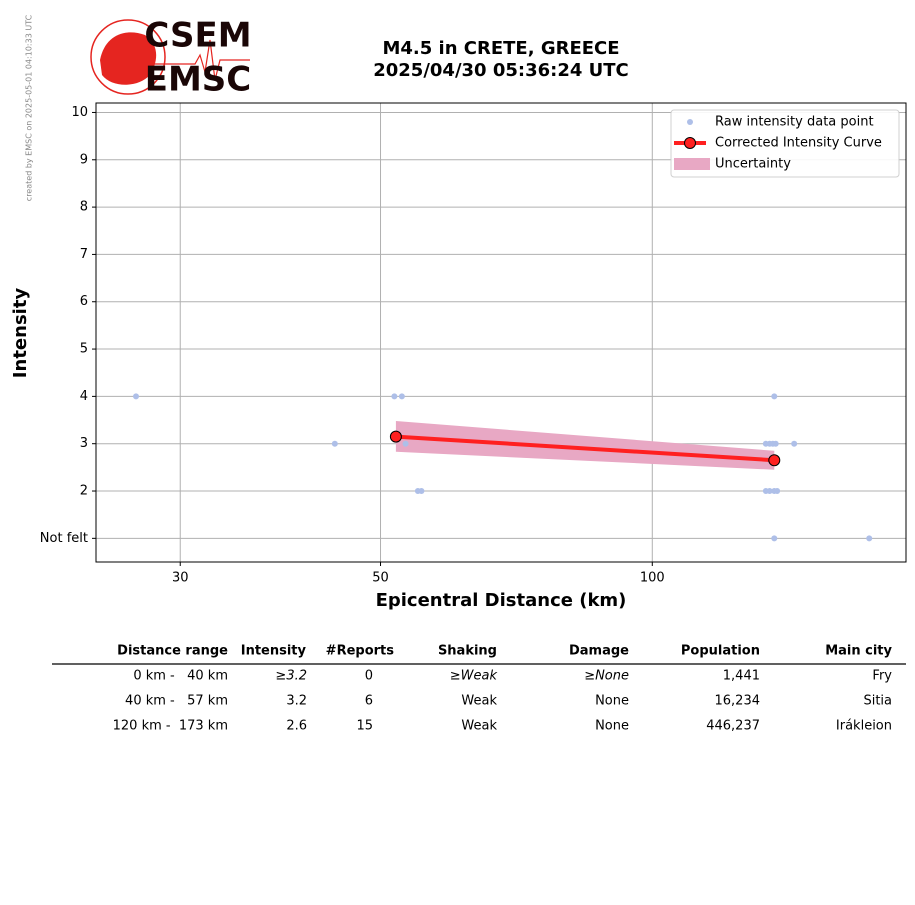  I want to click on table-cell: ≥None, so click(606, 676).